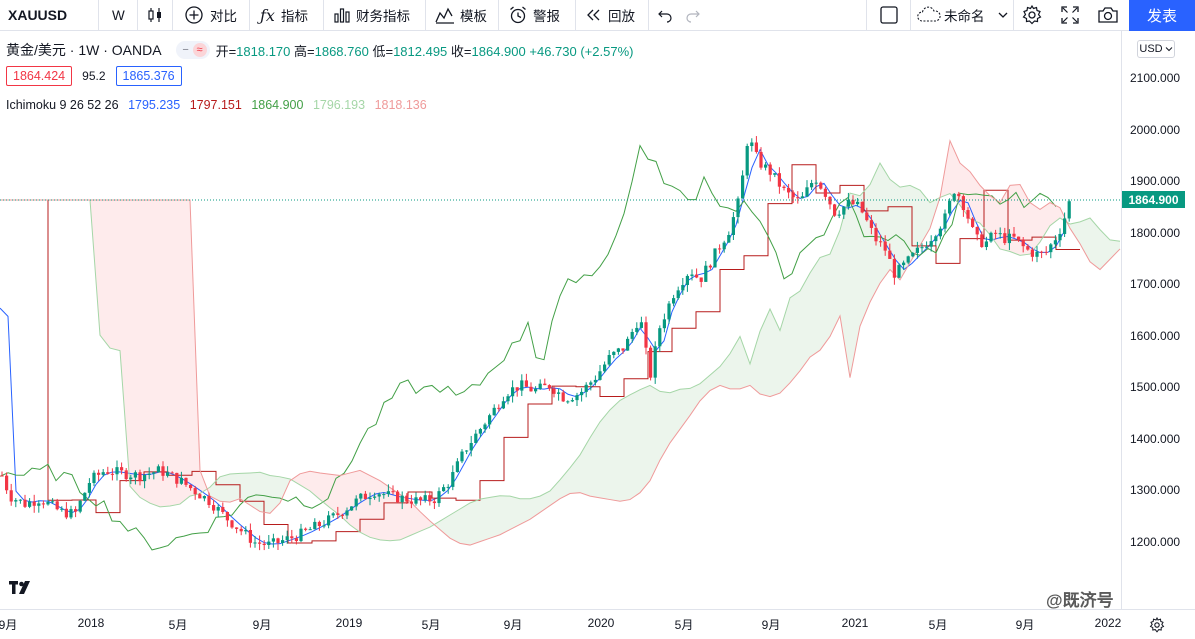  I want to click on tradingview-logo, so click(21, 588).